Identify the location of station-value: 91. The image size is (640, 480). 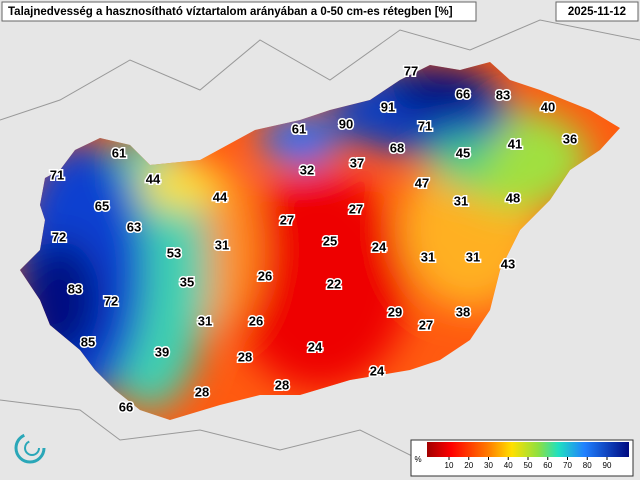
(388, 106).